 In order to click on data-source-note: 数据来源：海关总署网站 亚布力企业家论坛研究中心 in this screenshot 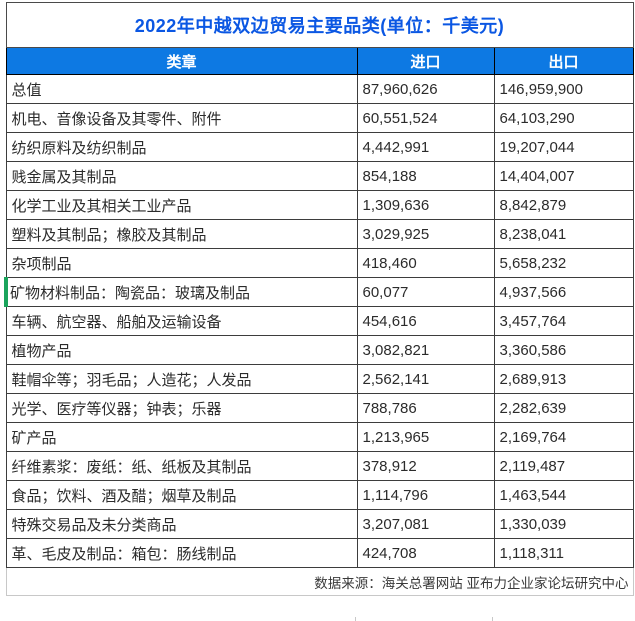, I will do `click(319, 581)`.